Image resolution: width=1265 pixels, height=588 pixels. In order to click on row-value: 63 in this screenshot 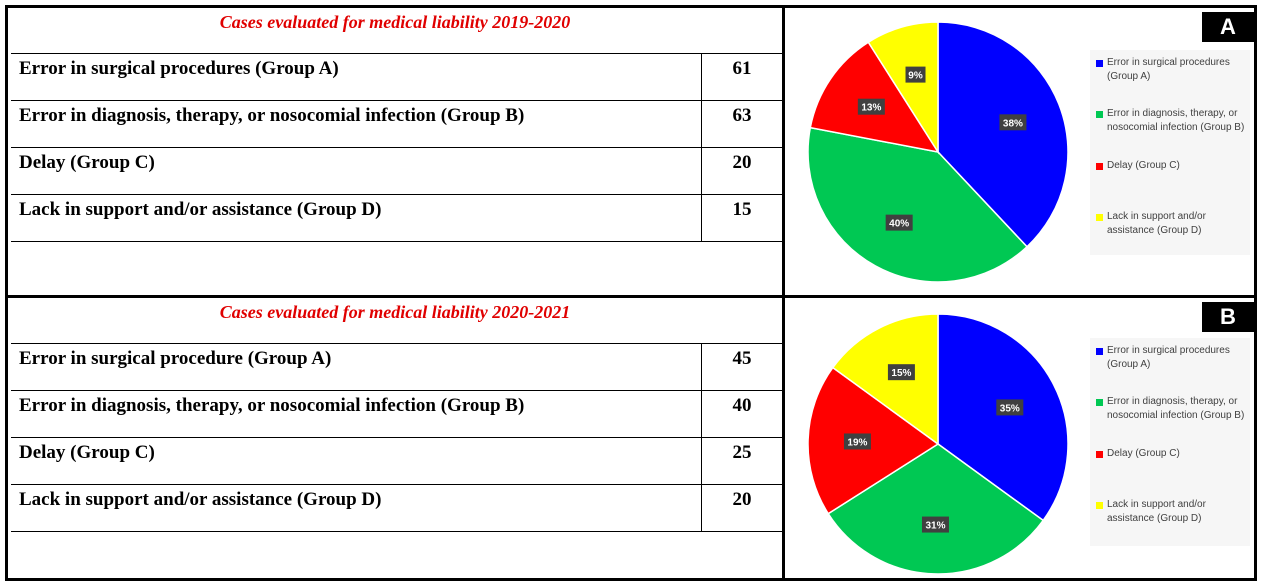, I will do `click(742, 115)`.